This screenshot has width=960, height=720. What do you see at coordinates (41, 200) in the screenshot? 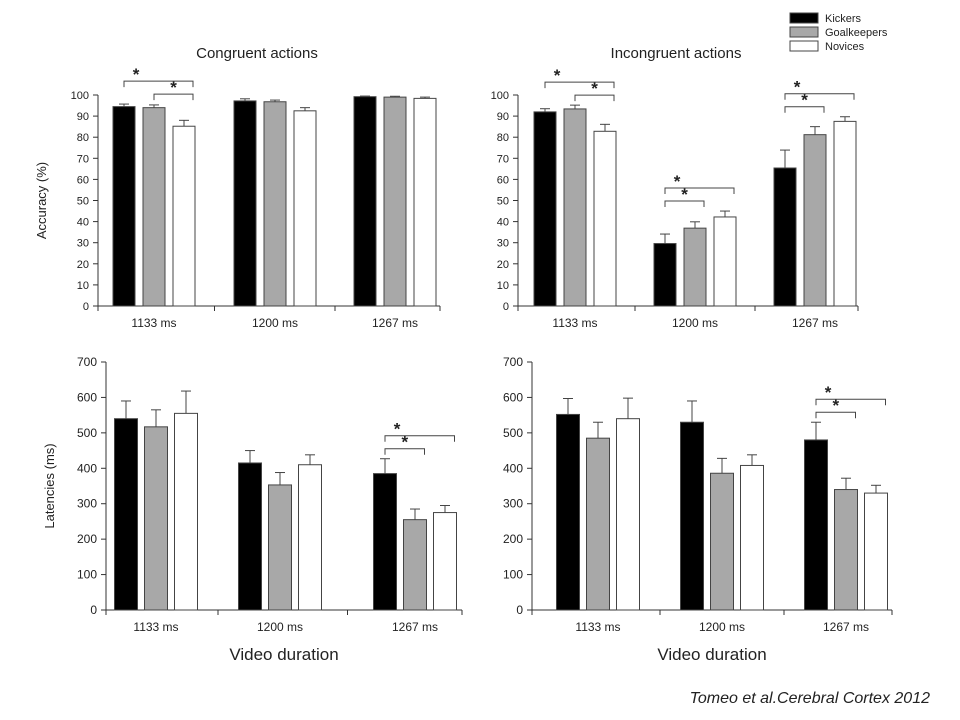
I see `y-axis-label: Accuracy (%)` at bounding box center [41, 200].